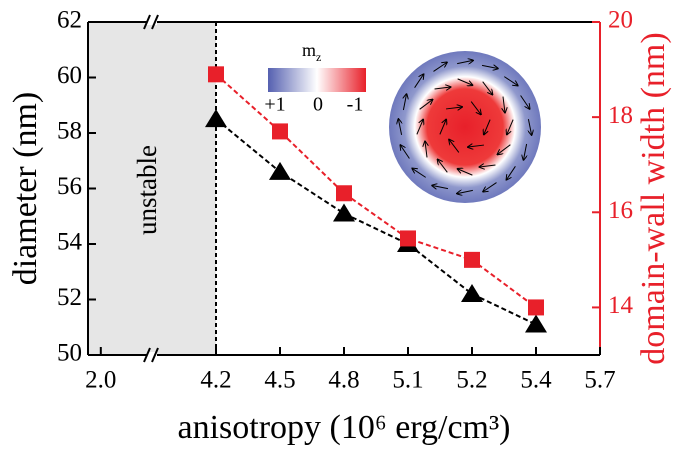 This screenshot has height=452, width=679. I want to click on y2-tick-label: 14, so click(621, 305).